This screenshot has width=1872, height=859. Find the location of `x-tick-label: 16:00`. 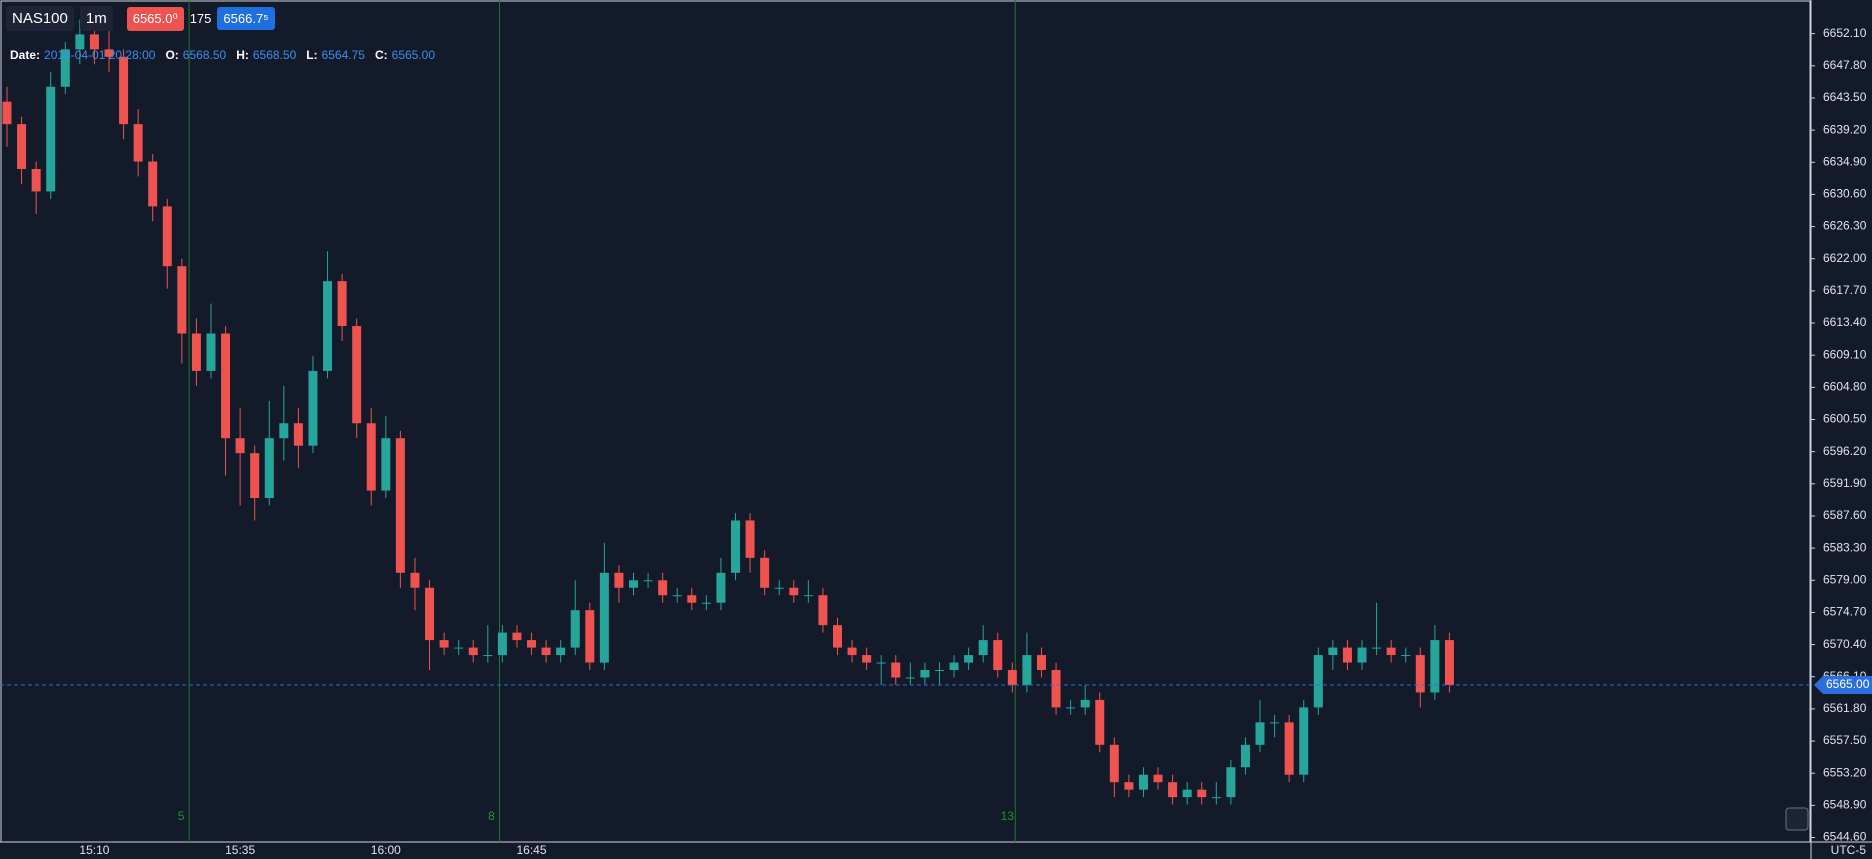

x-tick-label: 16:00 is located at coordinates (386, 850).